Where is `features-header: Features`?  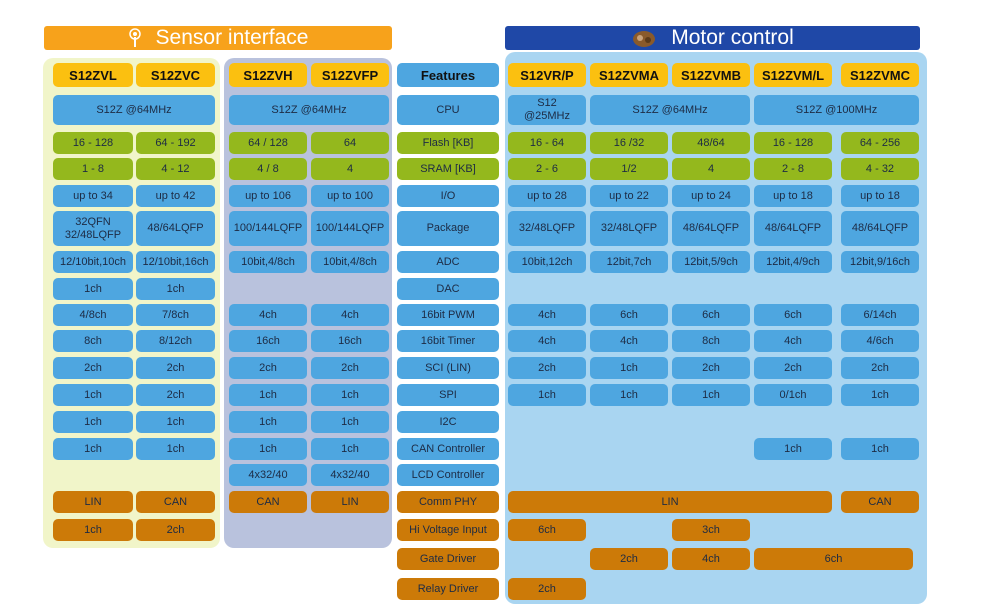
features-header: Features is located at coordinates (448, 75).